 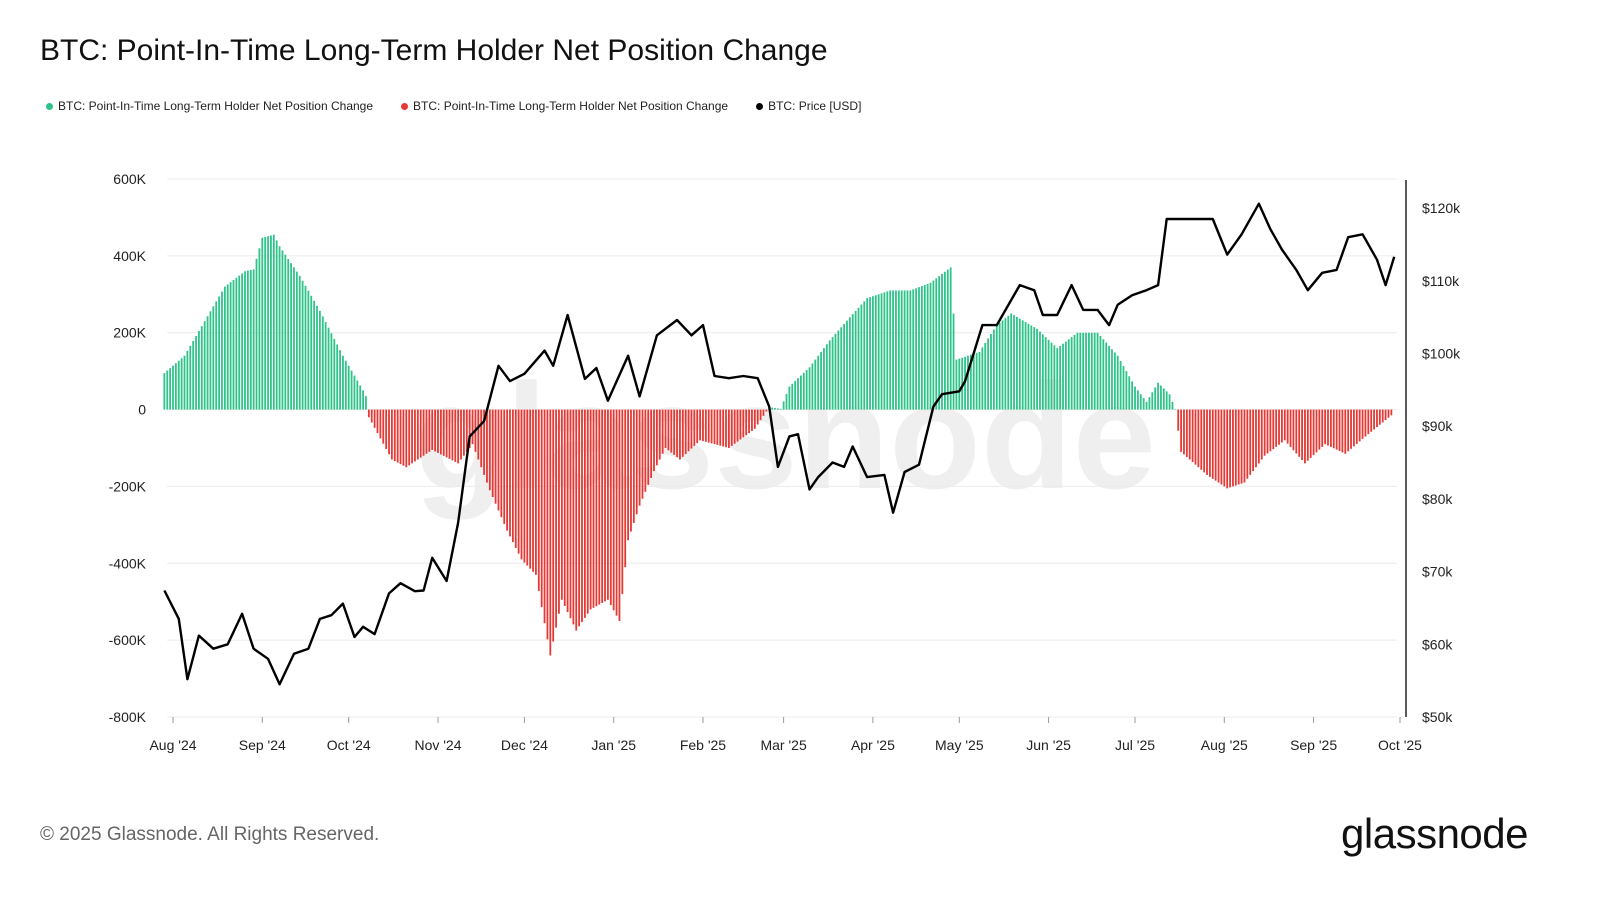 What do you see at coordinates (1437, 499) in the screenshot?
I see `y-right-tick-label: $80k` at bounding box center [1437, 499].